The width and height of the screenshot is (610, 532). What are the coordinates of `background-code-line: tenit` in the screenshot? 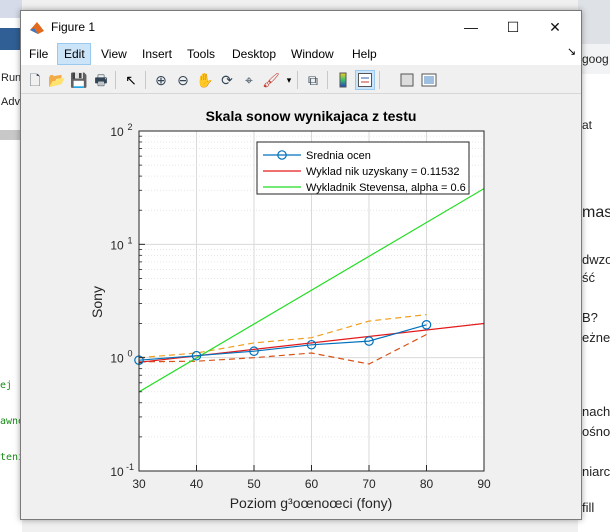 It's located at (15, 457).